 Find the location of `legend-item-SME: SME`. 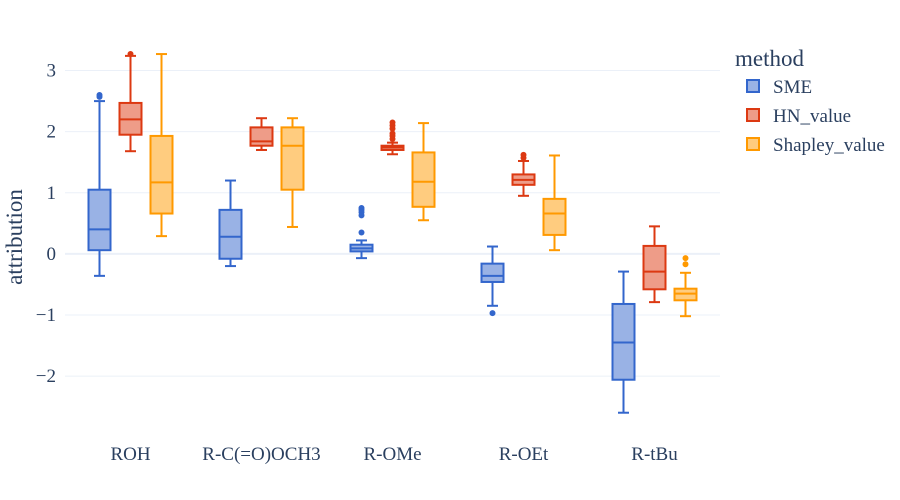

legend-item-SME: SME is located at coordinates (779, 87).